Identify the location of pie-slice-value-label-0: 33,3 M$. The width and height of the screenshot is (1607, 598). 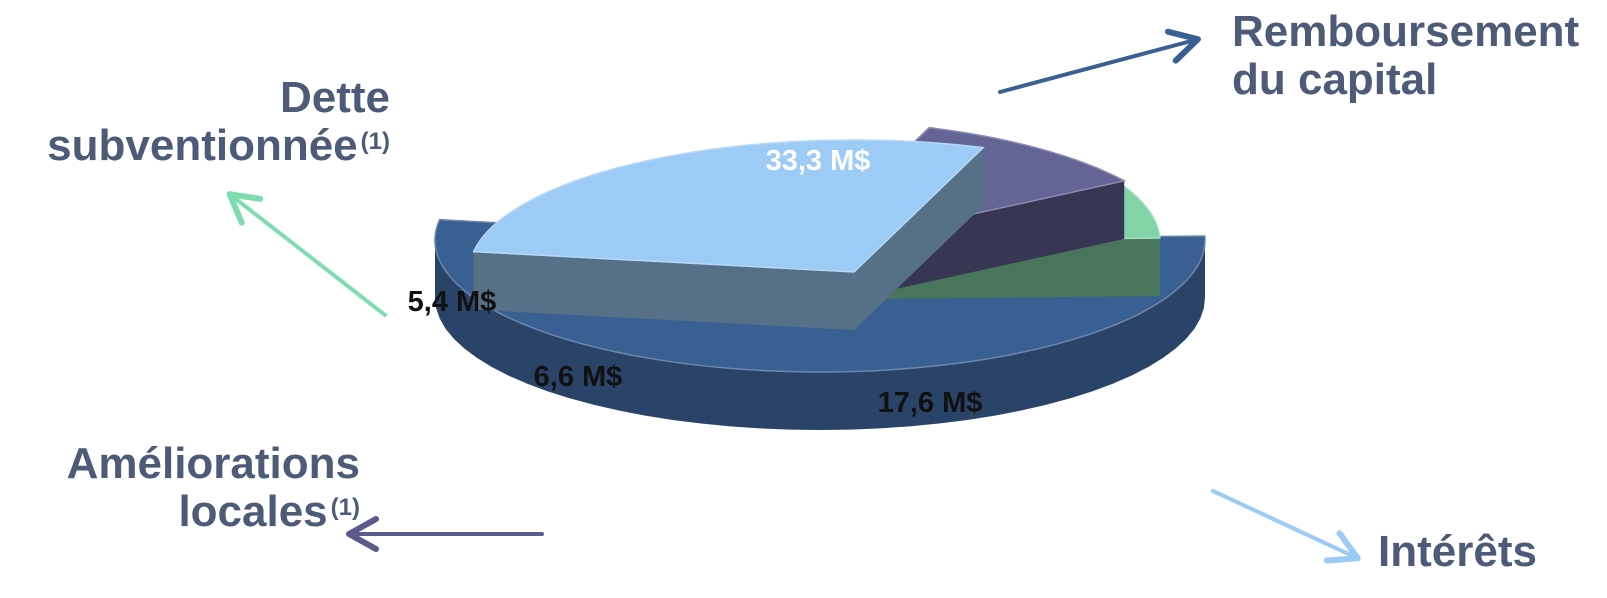
(818, 161).